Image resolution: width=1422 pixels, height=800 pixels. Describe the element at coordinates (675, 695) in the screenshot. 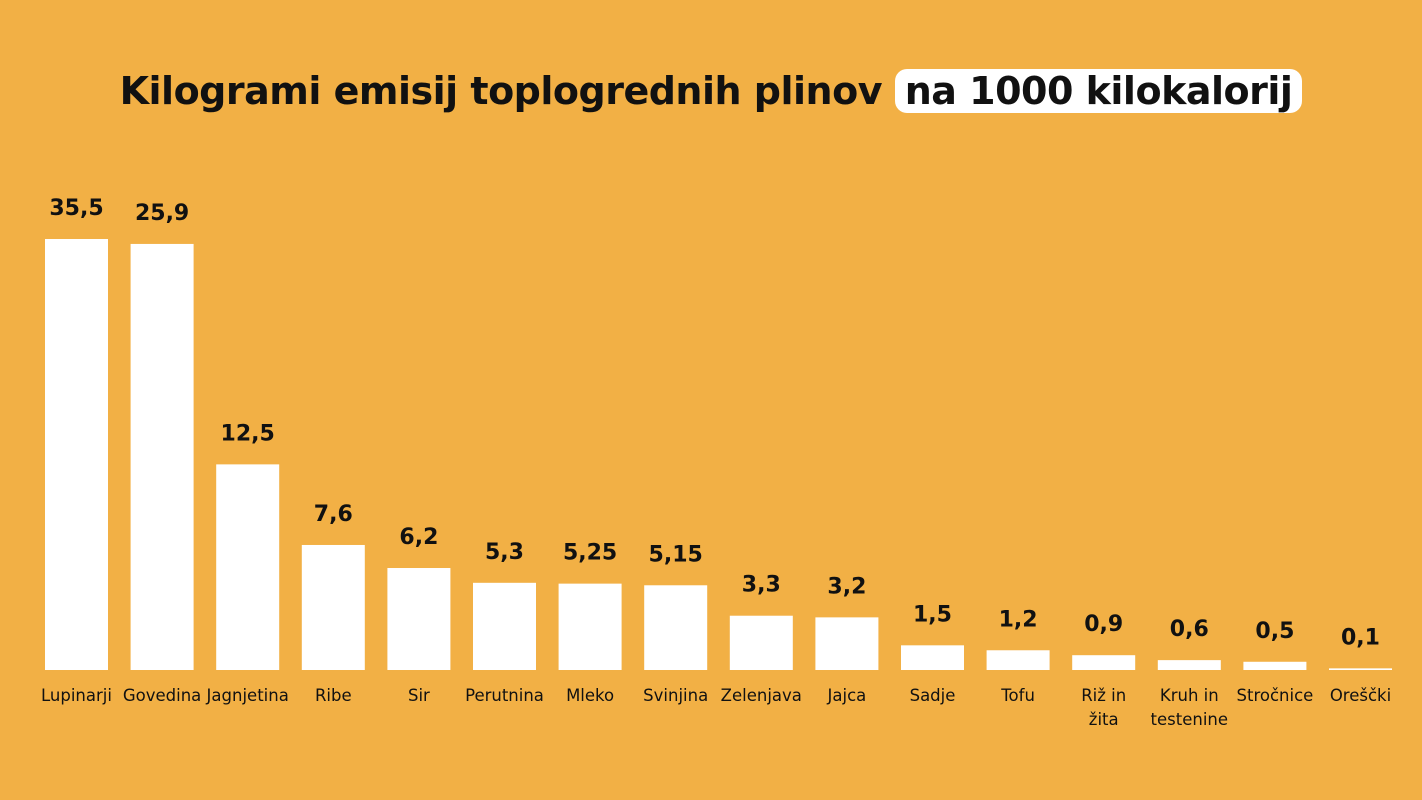

I see `category-label: Svinjina` at that location.